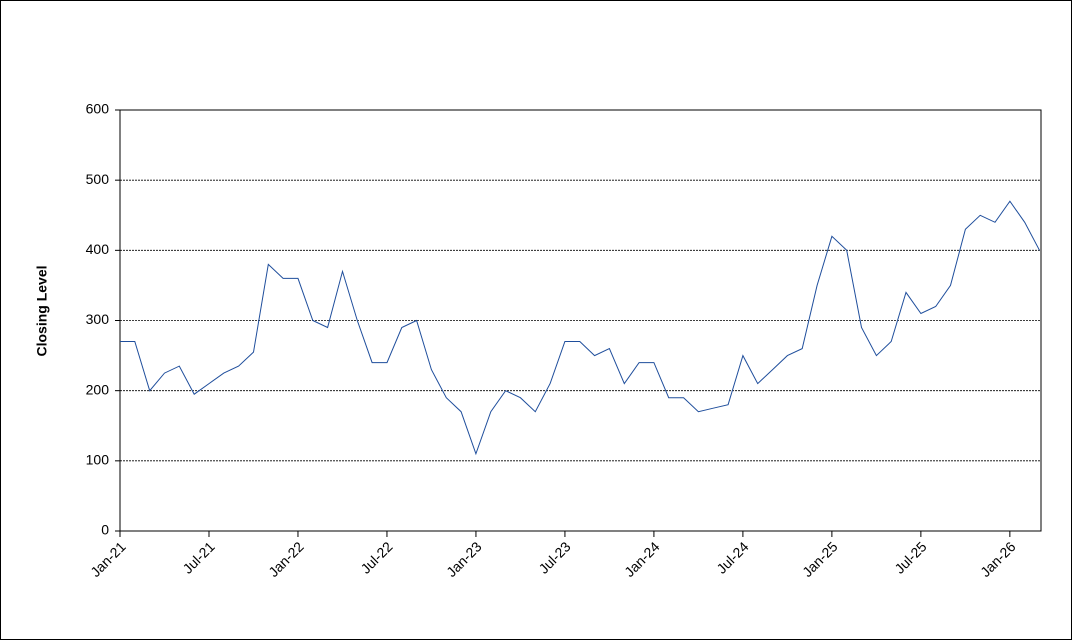 This screenshot has width=1072, height=640. I want to click on y-tick-label: 400, so click(98, 249).